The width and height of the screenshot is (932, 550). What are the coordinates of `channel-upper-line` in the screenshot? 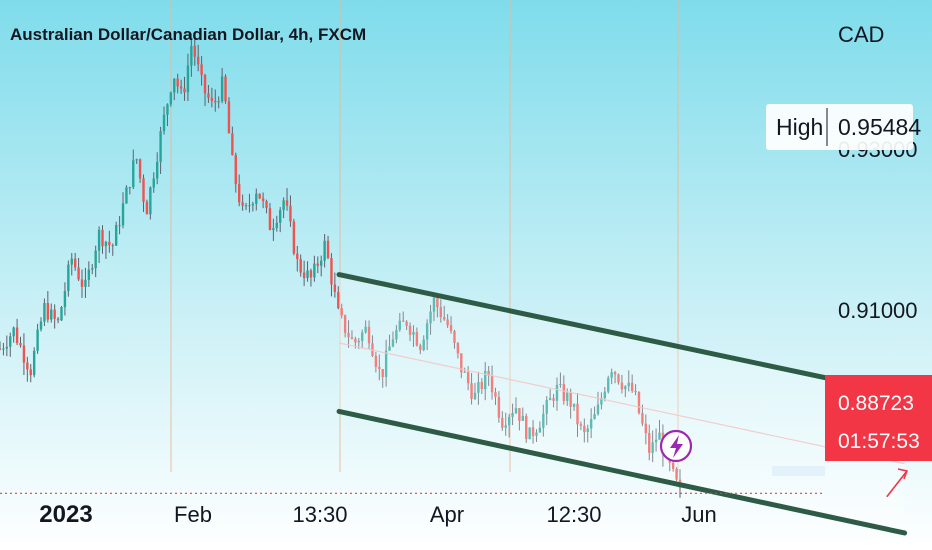 It's located at (622, 335).